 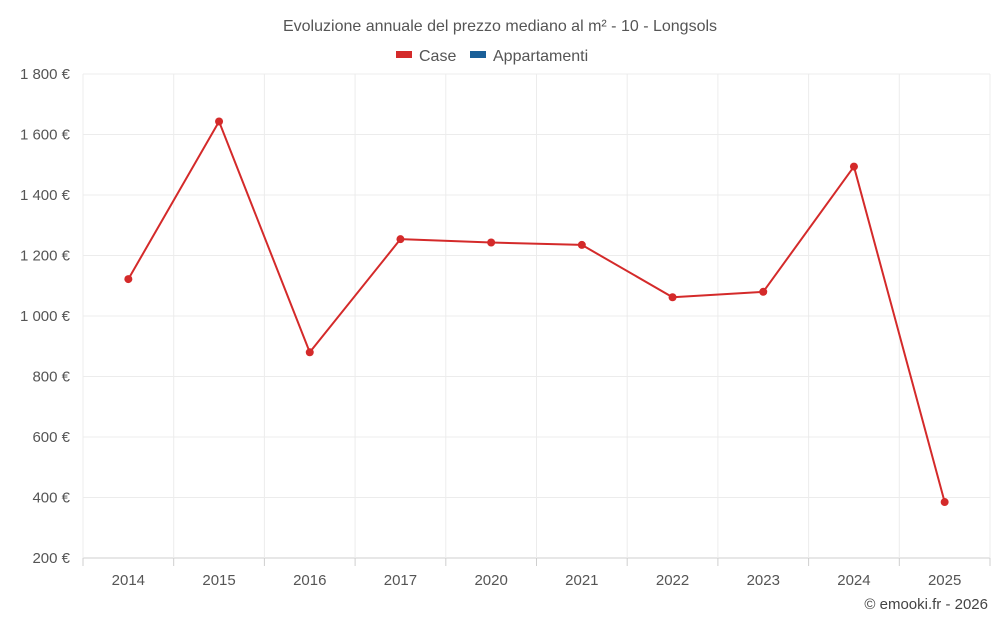 What do you see at coordinates (51, 558) in the screenshot?
I see `y-tick-label: 200 €` at bounding box center [51, 558].